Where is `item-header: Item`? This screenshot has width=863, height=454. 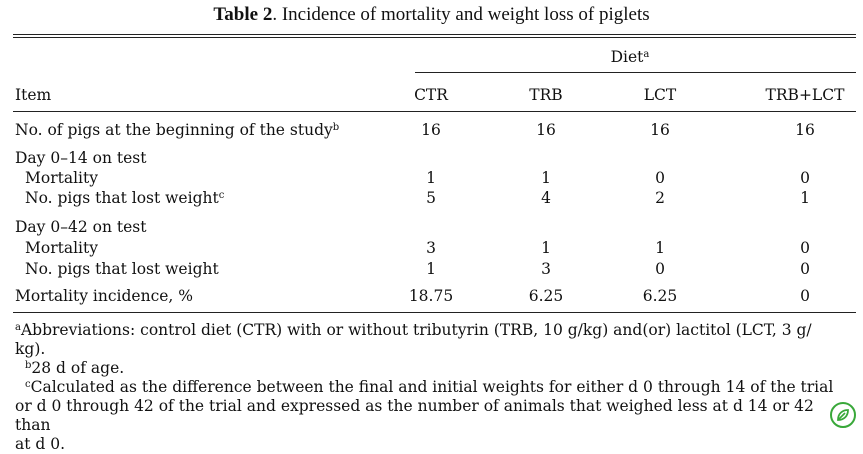
item-header: Item is located at coordinates (33, 95).